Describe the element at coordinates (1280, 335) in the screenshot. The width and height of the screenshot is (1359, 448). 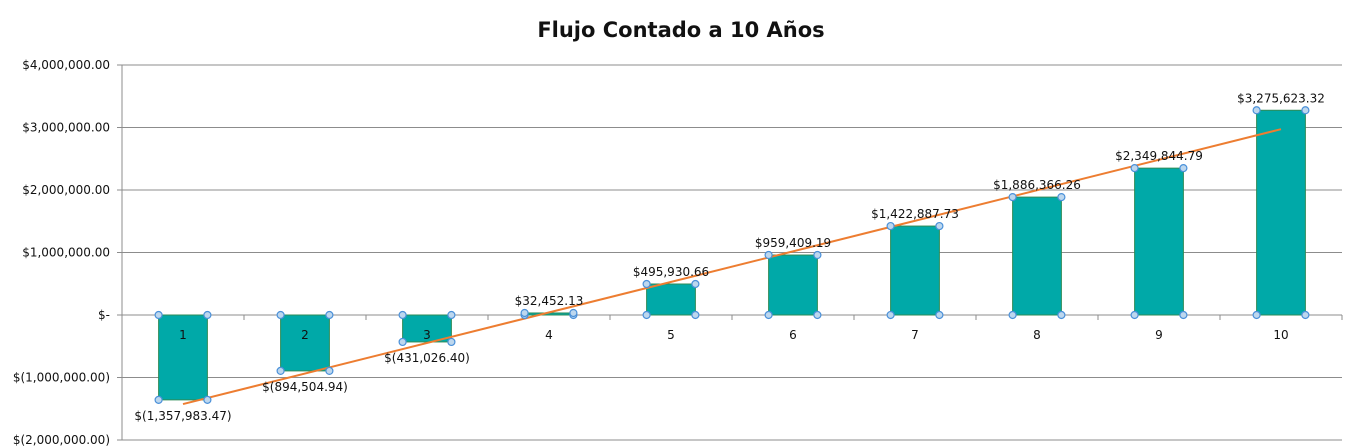
I see `x-tick-label: 10` at that location.